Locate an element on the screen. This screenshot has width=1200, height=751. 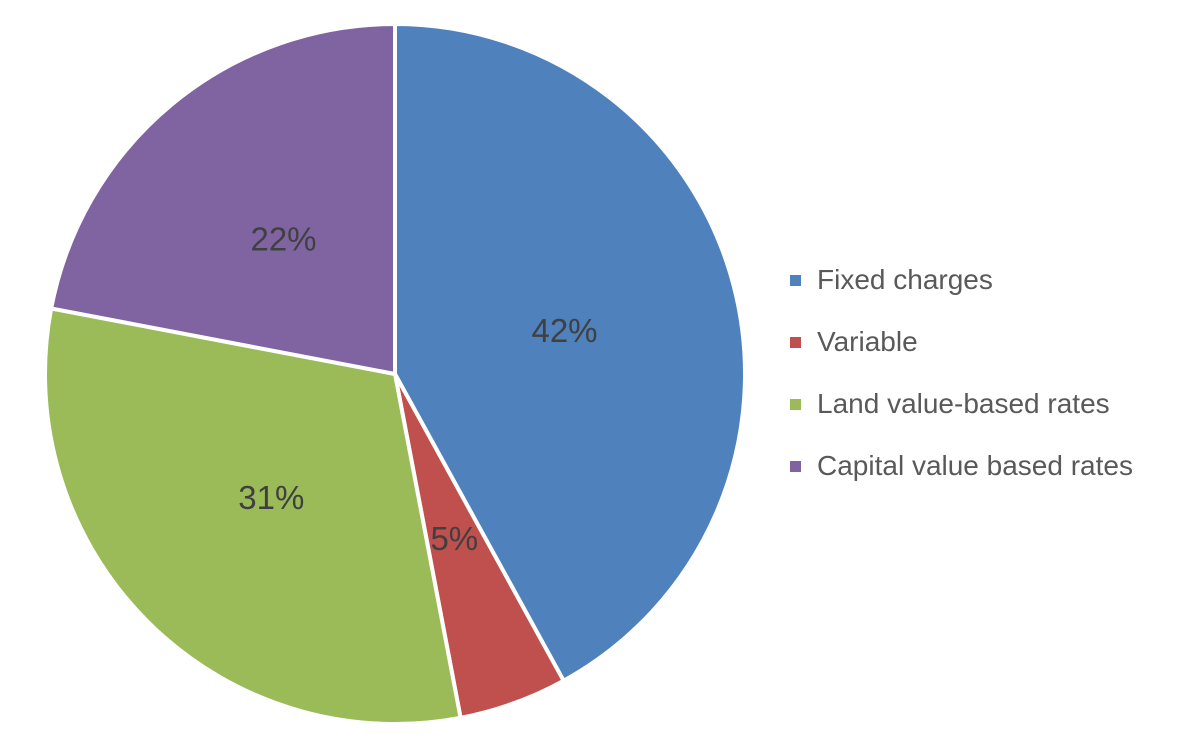
pie-data-label-fixed-charges: 42% is located at coordinates (564, 330).